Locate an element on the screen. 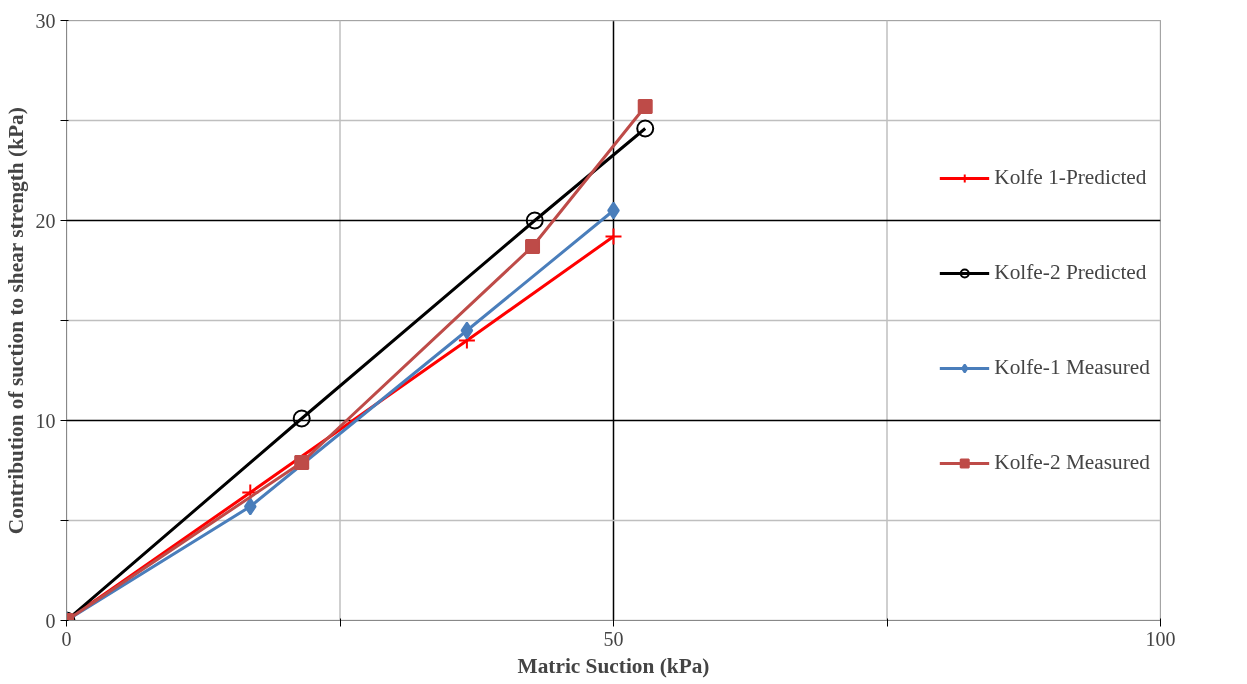 This screenshot has height=684, width=1247. y-tick-label: 30 is located at coordinates (45, 20).